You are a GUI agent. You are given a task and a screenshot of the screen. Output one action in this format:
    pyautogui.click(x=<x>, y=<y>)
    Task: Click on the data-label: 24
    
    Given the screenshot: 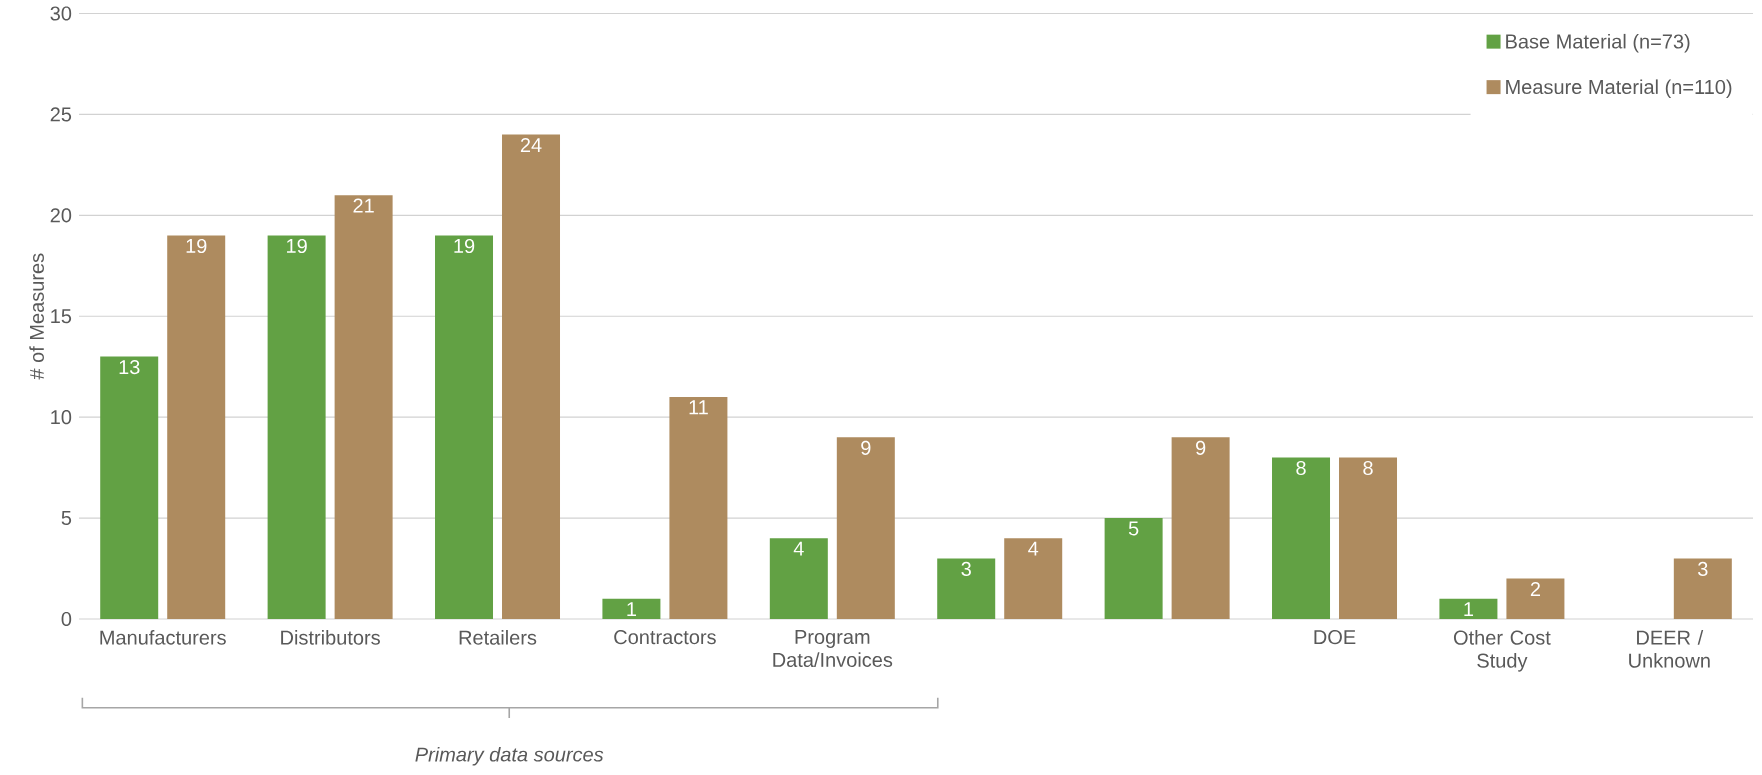 What is the action you would take?
    pyautogui.click(x=531, y=145)
    